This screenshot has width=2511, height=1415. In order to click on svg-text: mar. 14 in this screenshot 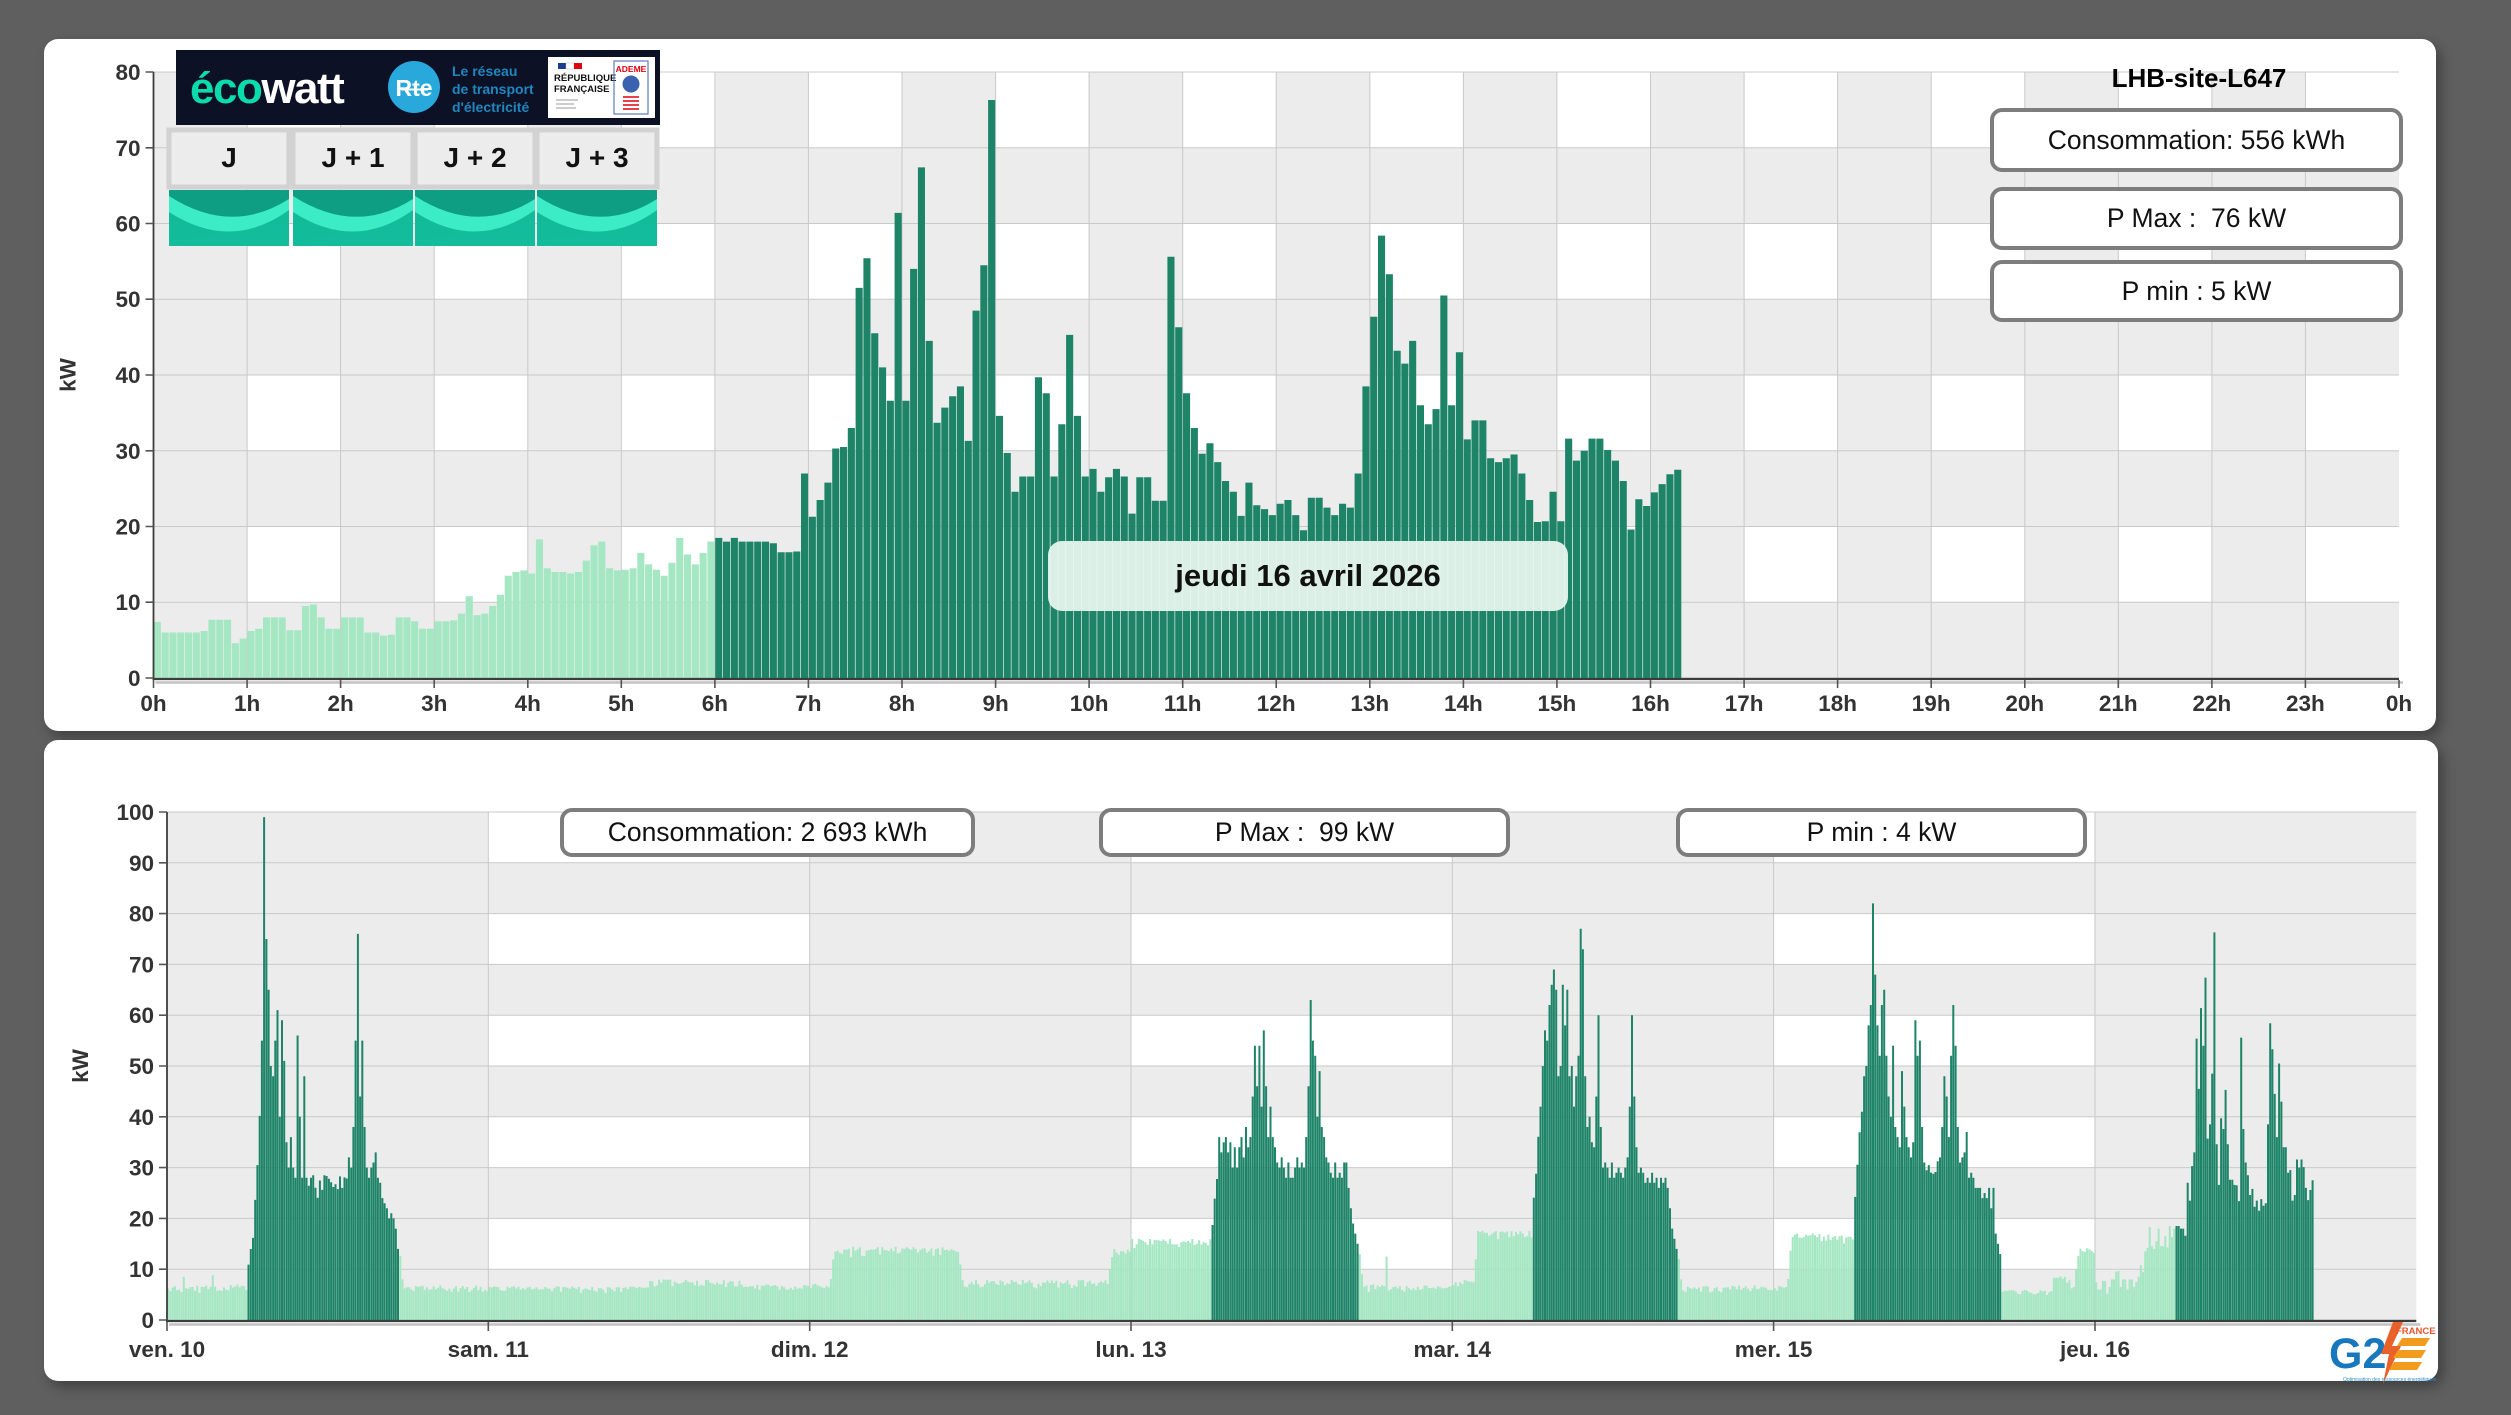, I will do `click(1453, 1349)`.